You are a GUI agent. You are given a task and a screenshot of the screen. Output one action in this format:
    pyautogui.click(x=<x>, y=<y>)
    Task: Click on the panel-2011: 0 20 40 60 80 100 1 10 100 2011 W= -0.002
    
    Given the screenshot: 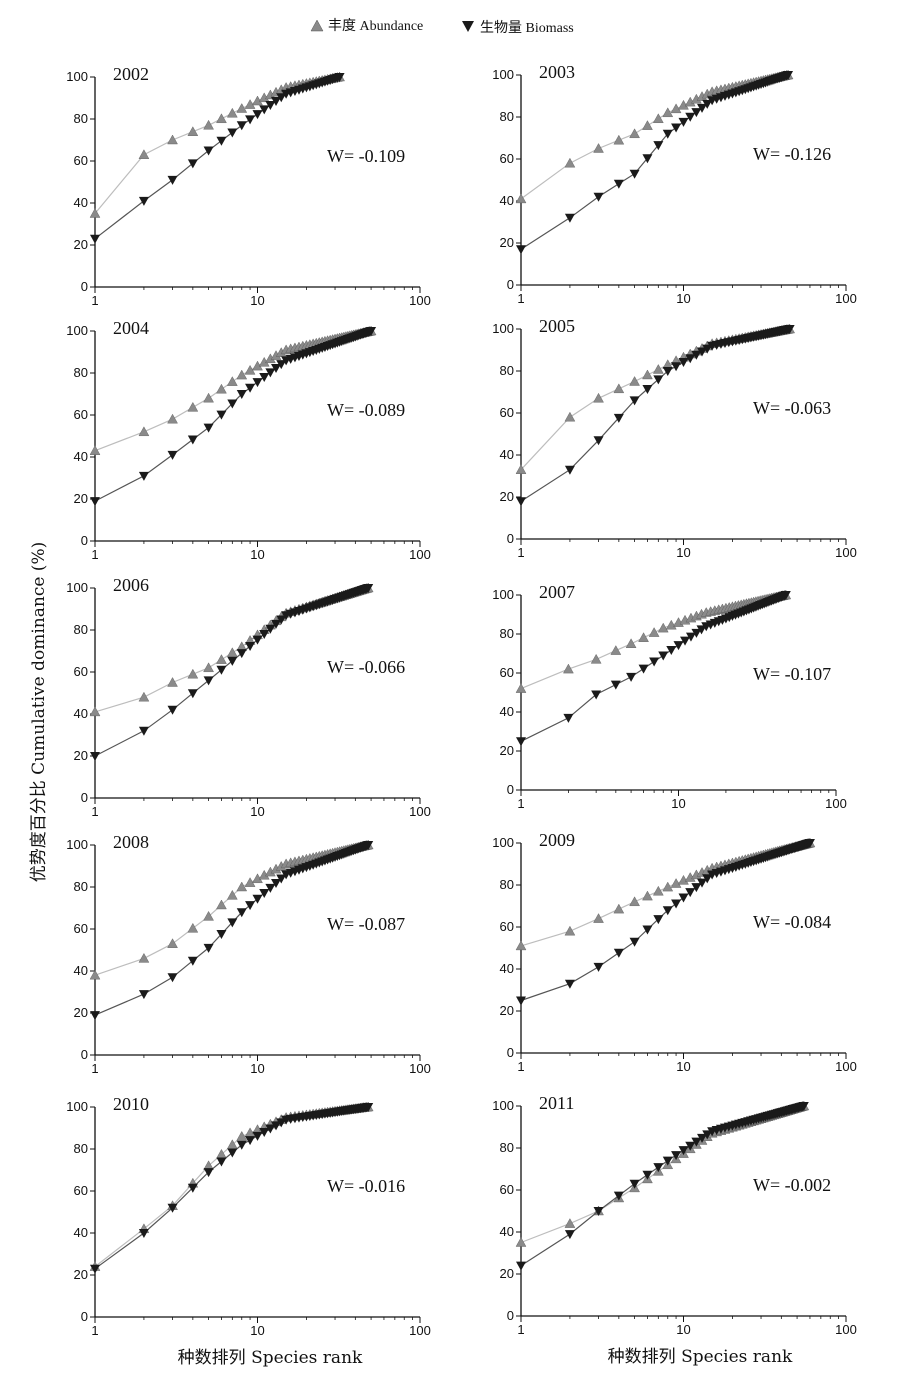 What is the action you would take?
    pyautogui.click(x=674, y=1215)
    